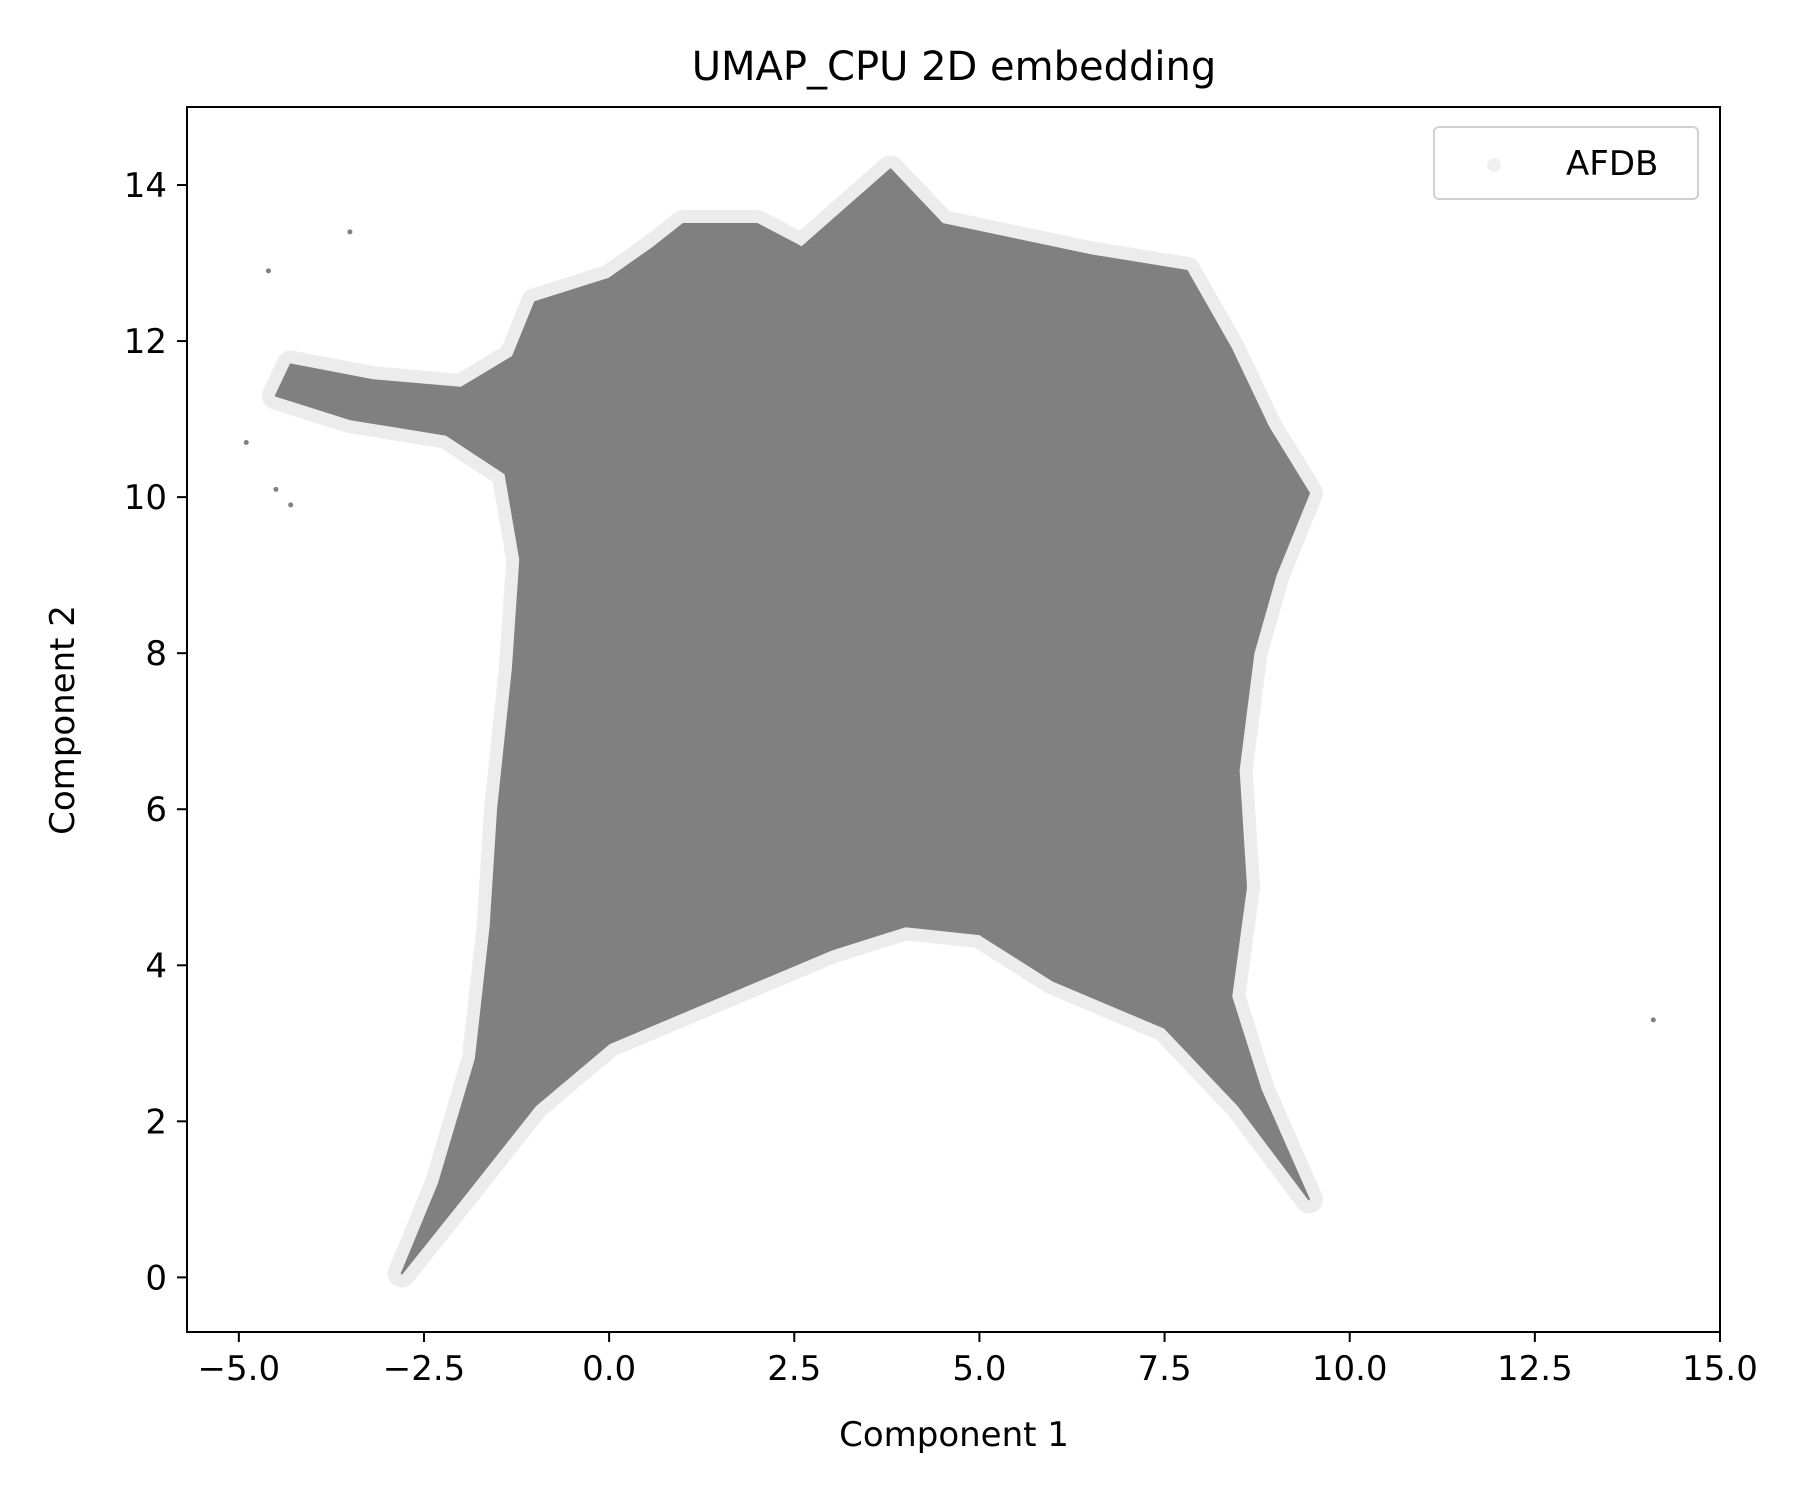 The height and width of the screenshot is (1500, 1800). What do you see at coordinates (954, 67) in the screenshot?
I see `chart-title: UMAP_CPU 2D embedding` at bounding box center [954, 67].